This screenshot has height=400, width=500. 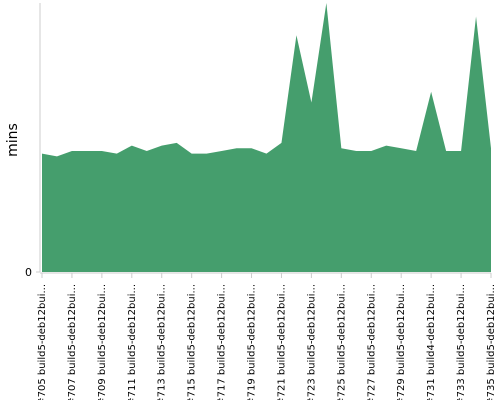 I want to click on y-axis-label: mins, so click(x=13, y=140).